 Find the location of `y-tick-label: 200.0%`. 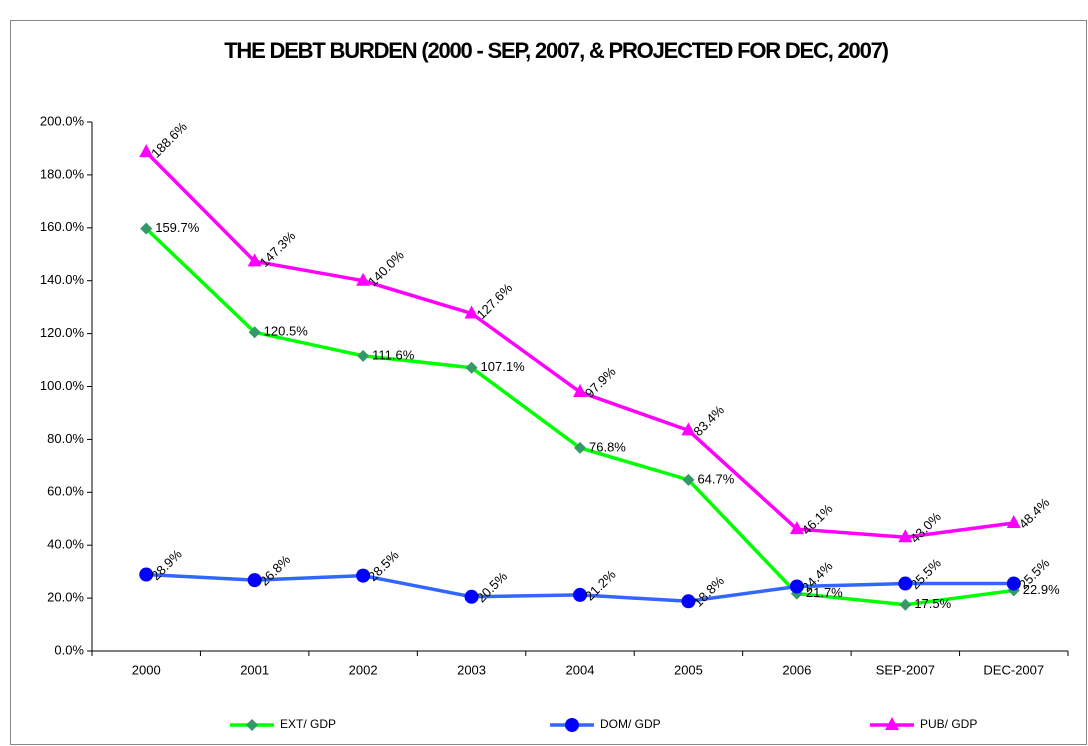

y-tick-label: 200.0% is located at coordinates (62, 120).